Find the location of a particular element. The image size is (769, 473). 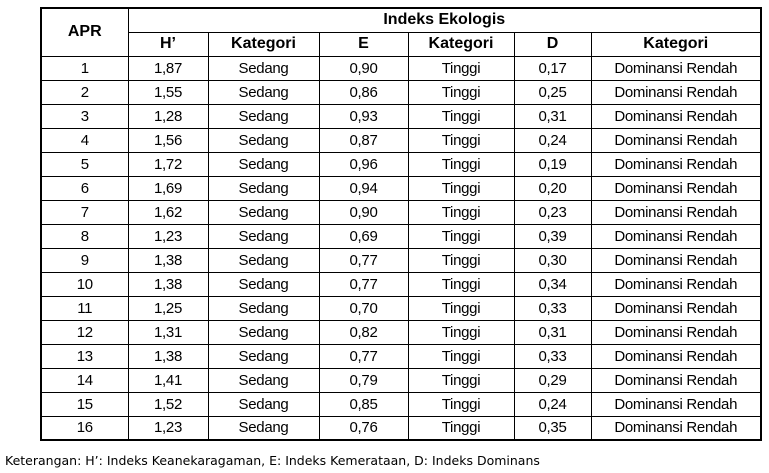

d-value-cell: 0,24 is located at coordinates (552, 404).